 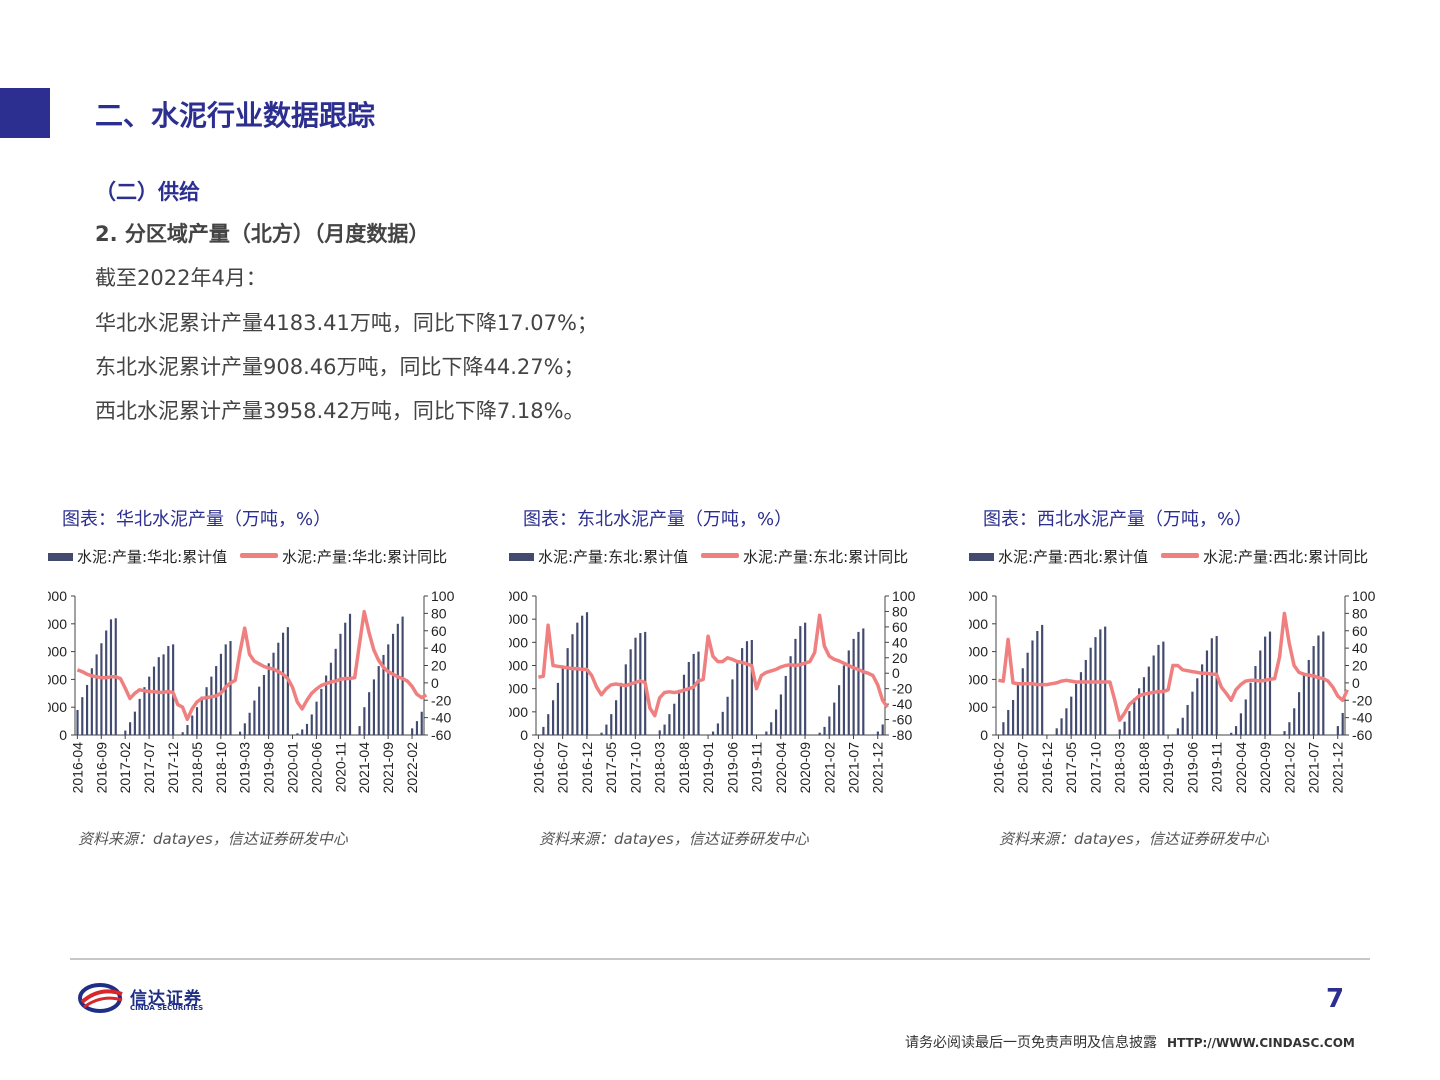 I want to click on bar: 2016-05: 6300, so click(x=1013, y=717).